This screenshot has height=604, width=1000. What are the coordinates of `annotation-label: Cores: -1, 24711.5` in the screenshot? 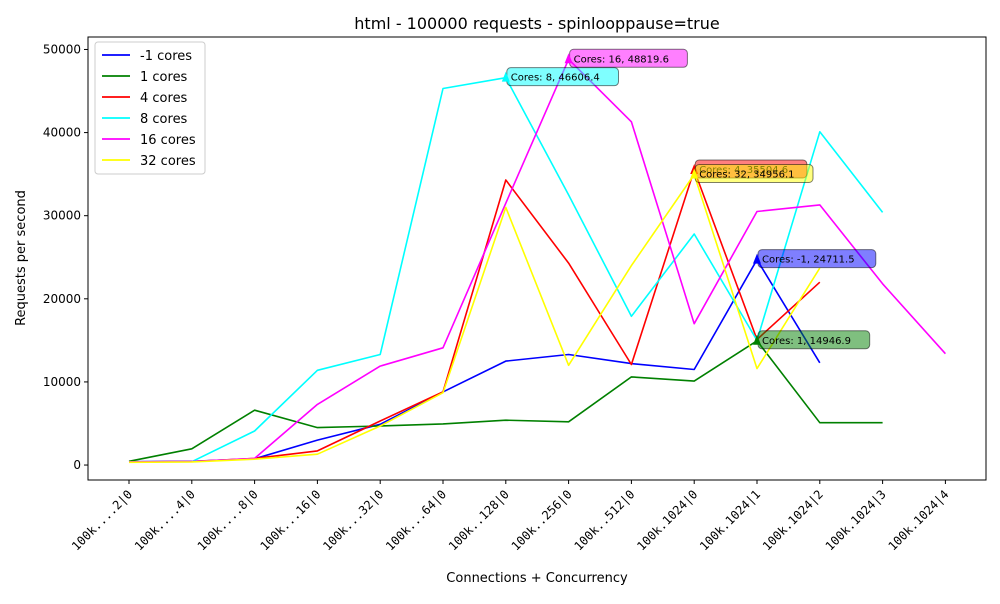 It's located at (808, 260).